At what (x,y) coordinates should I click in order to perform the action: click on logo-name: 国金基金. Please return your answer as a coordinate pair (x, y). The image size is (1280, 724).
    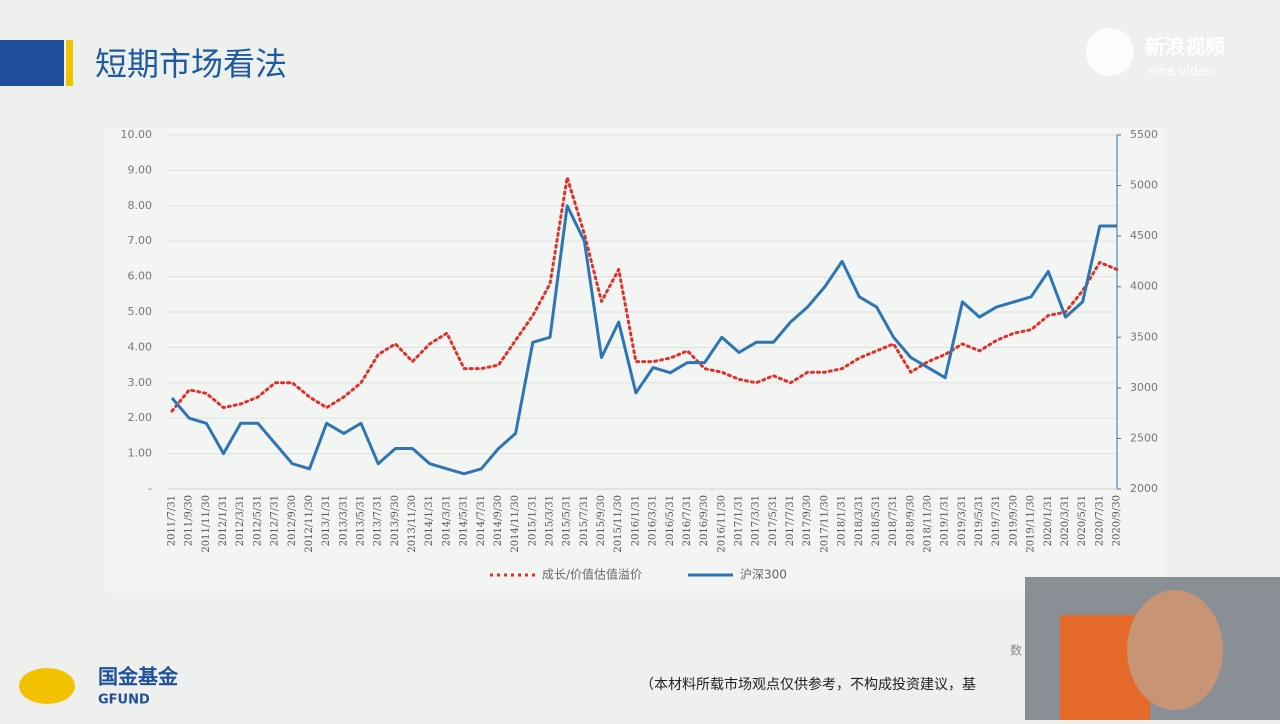
    Looking at the image, I should click on (138, 677).